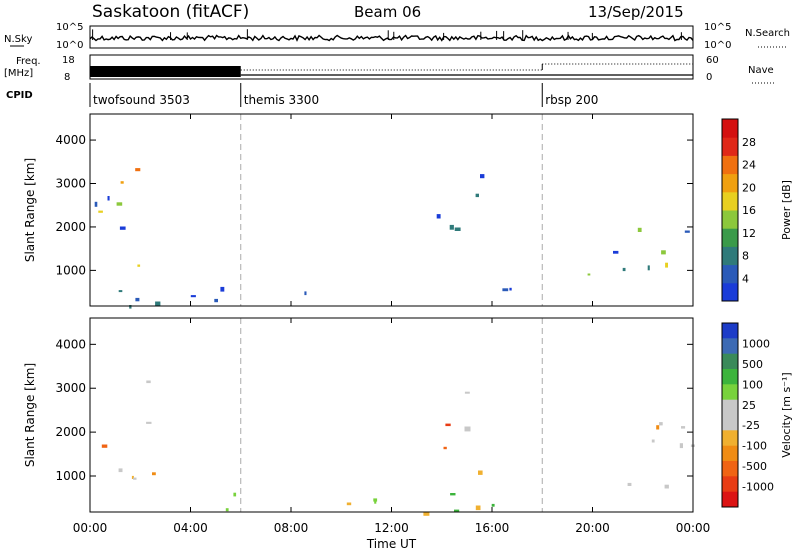 The image size is (800, 554). What do you see at coordinates (30, 210) in the screenshot?
I see `y-axis-label: Slant Range [km]` at bounding box center [30, 210].